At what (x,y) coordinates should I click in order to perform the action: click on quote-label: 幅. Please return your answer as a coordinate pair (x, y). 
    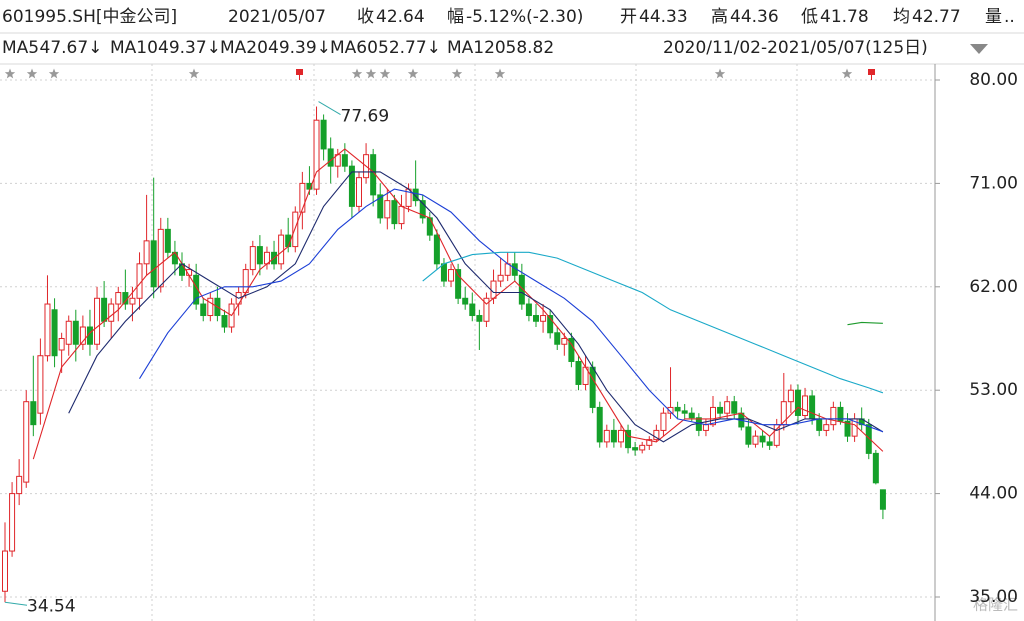
    Looking at the image, I should click on (455, 17).